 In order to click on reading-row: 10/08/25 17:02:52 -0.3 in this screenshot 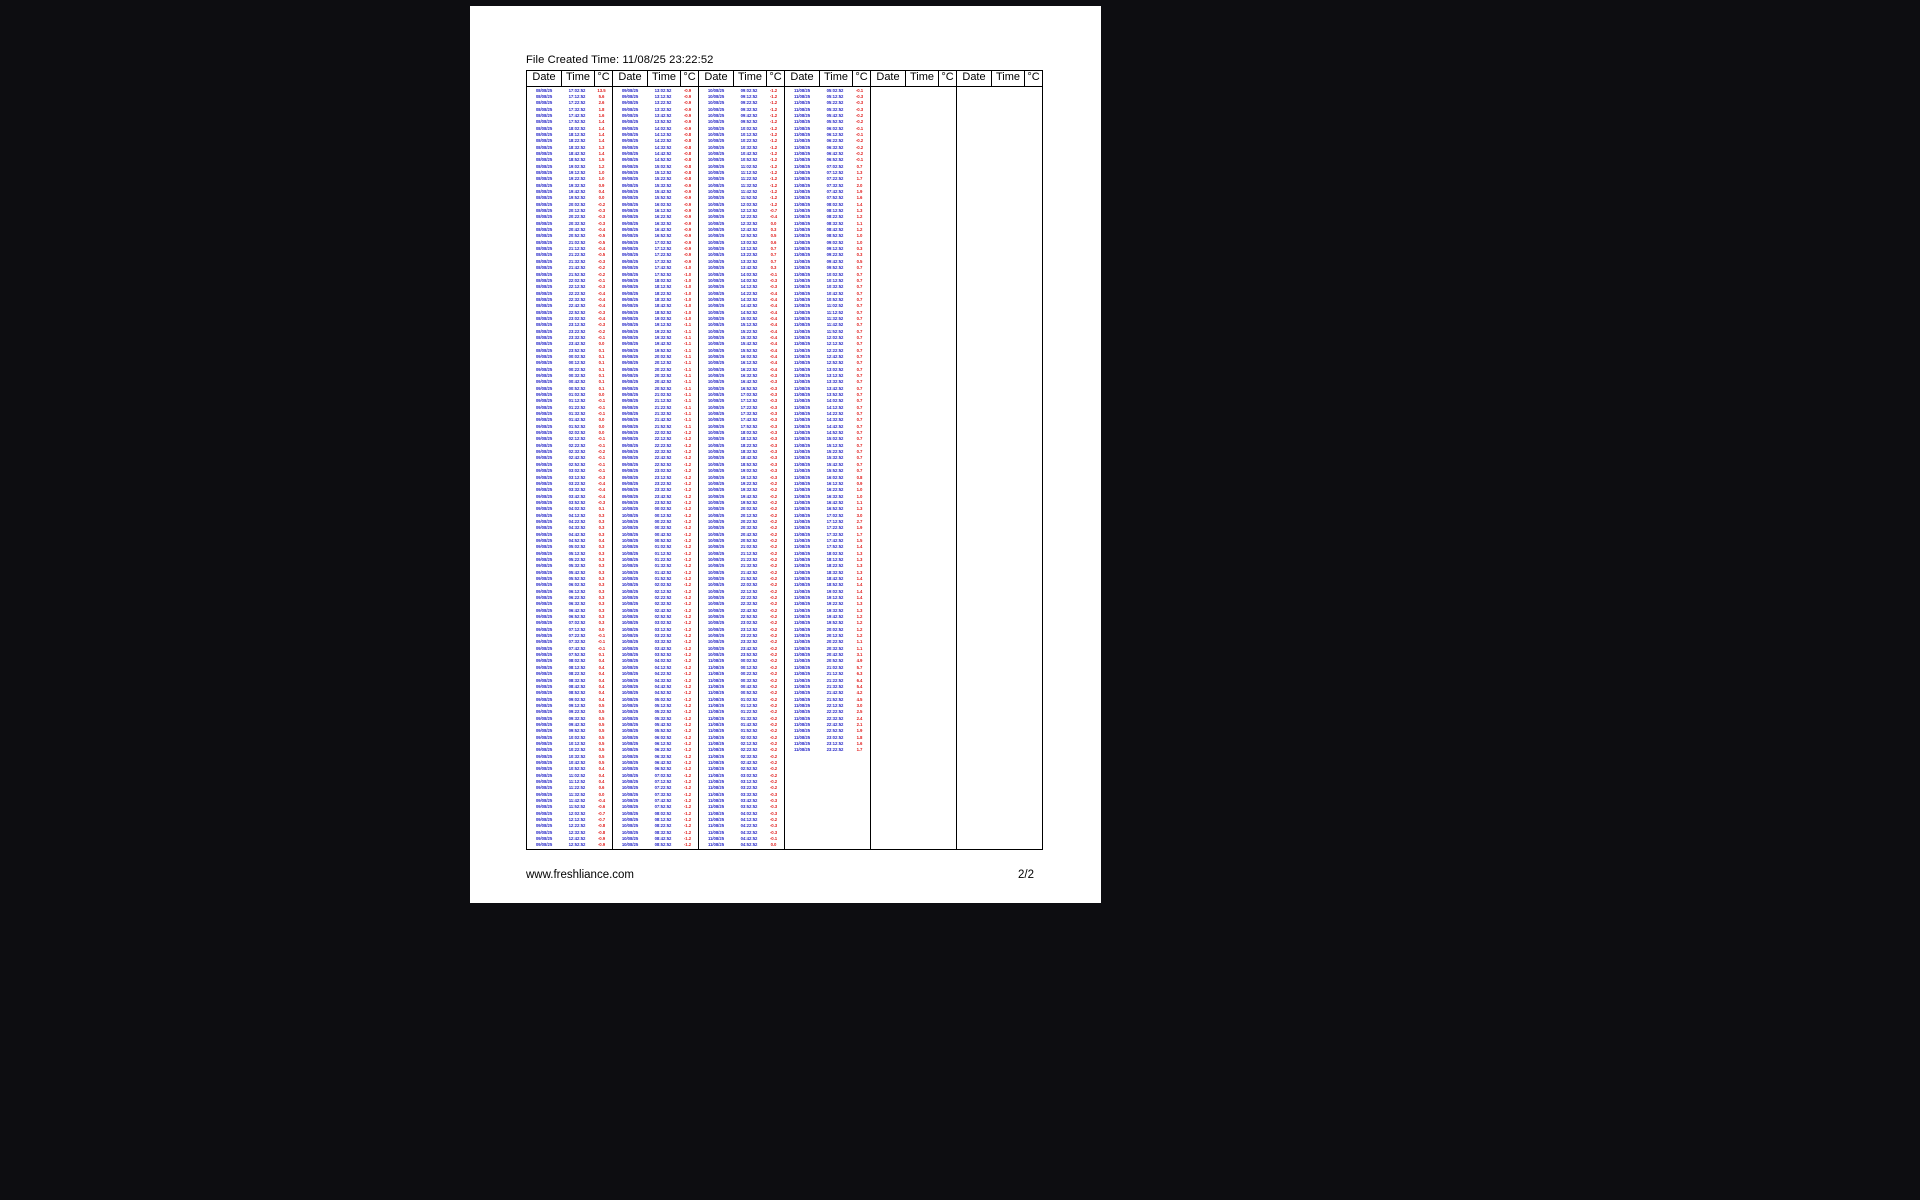, I will do `click(741, 395)`.